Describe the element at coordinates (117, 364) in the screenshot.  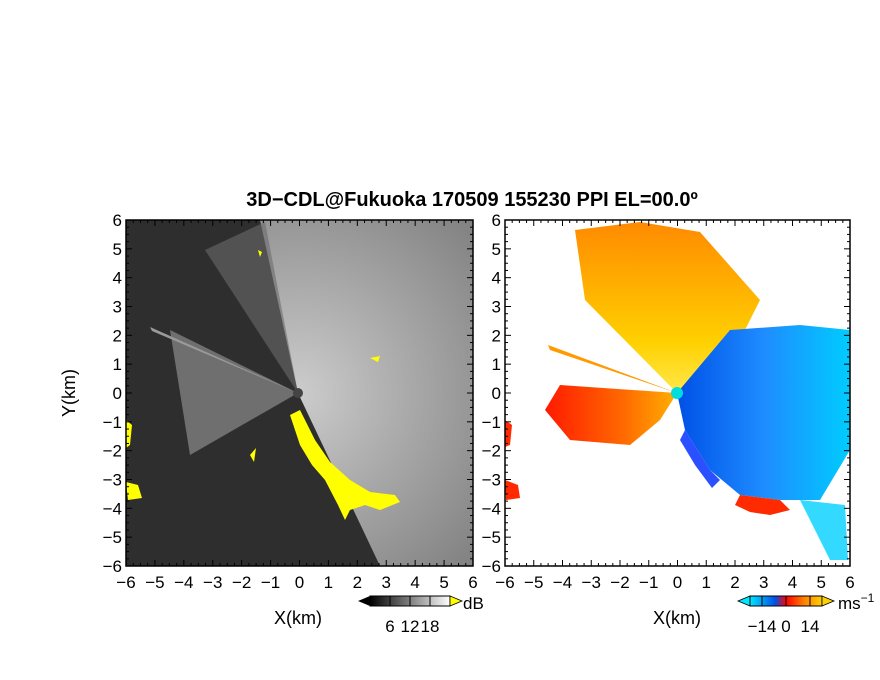
I see `reflectivity-y-tick-label: 1` at that location.